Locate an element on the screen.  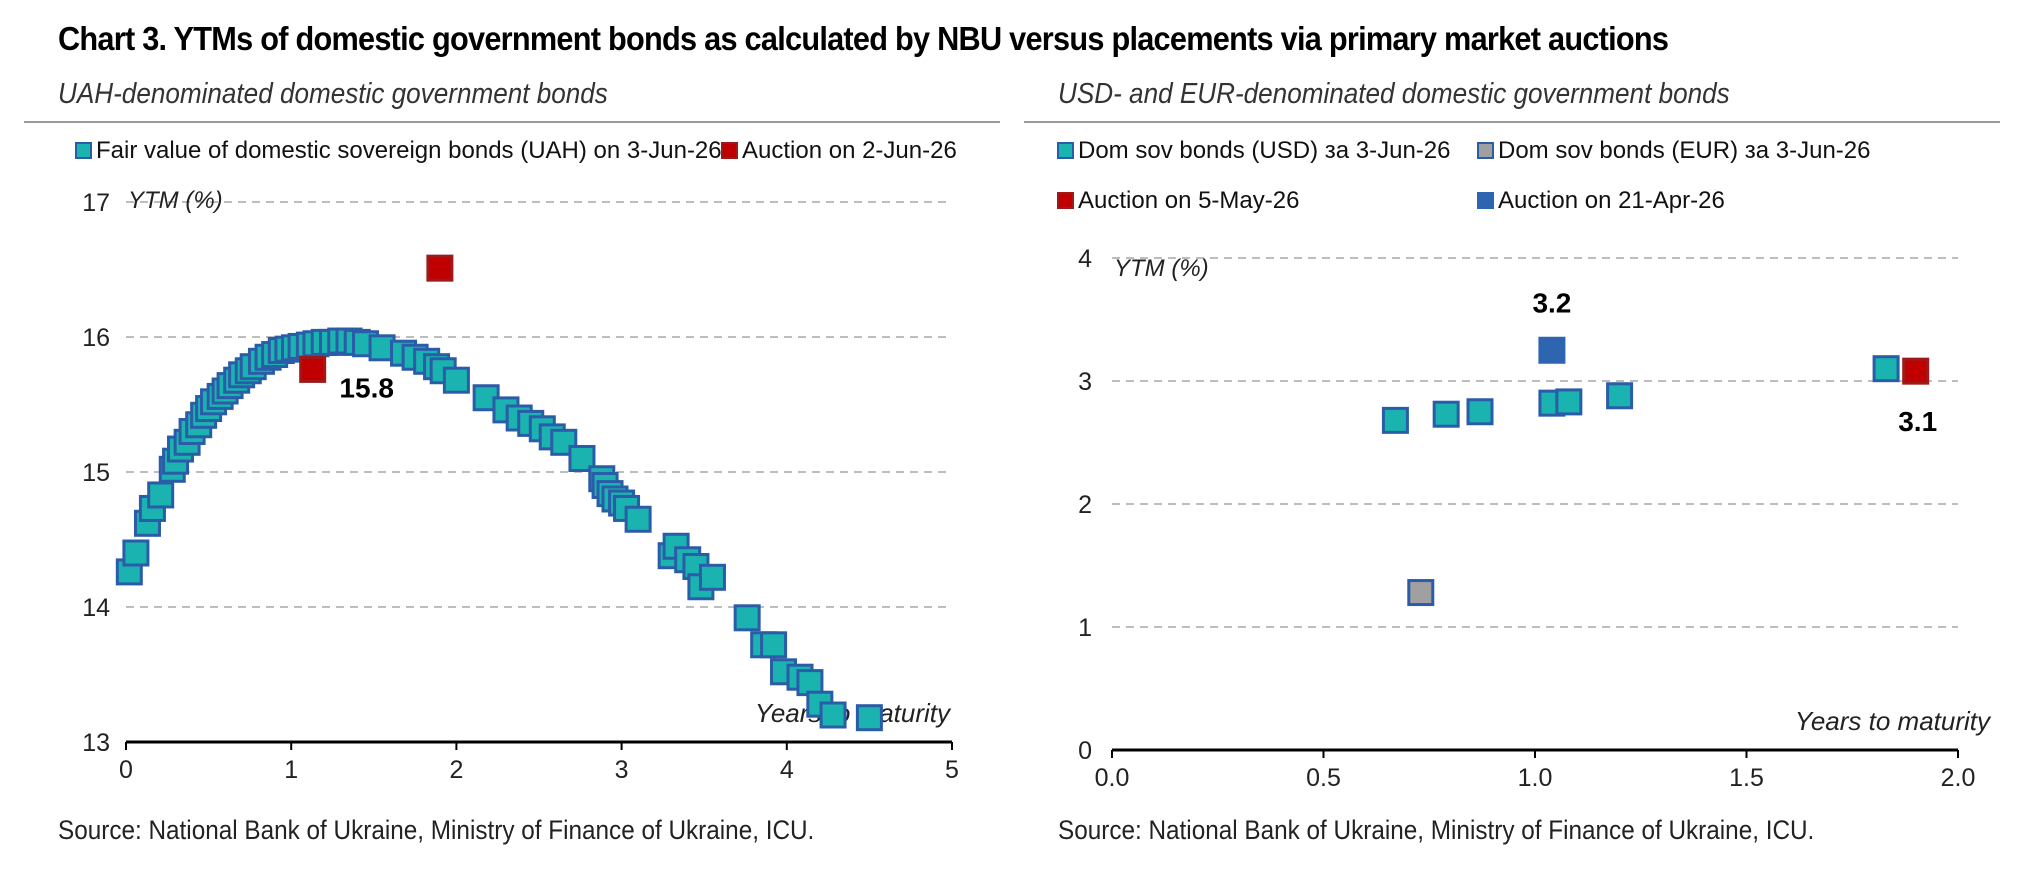
x-tick-label: 1 is located at coordinates (291, 770).